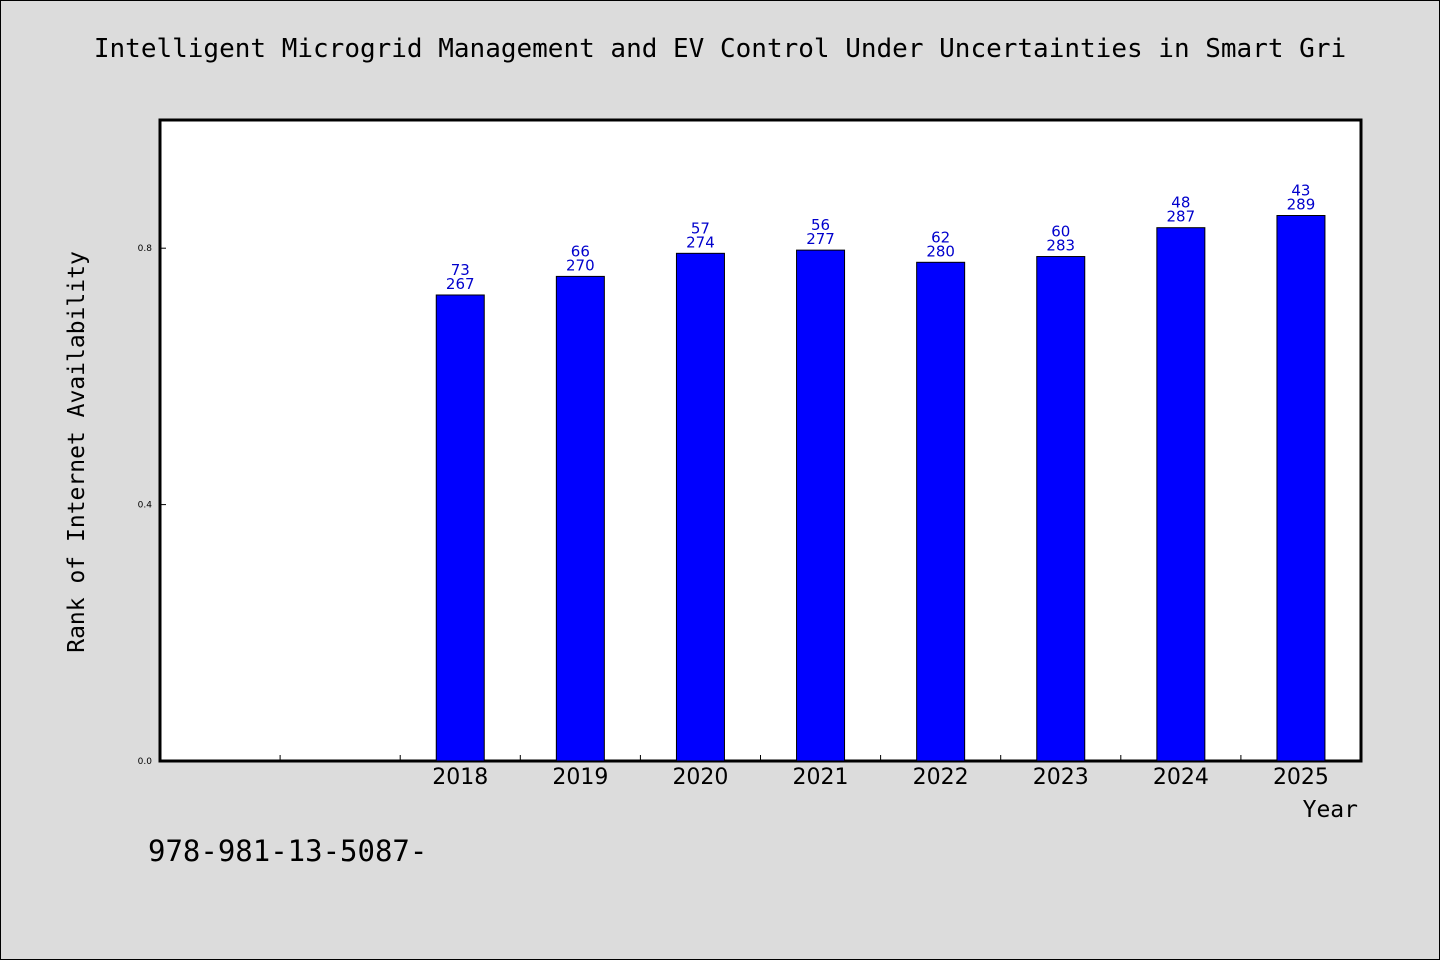  Describe the element at coordinates (460, 270) in the screenshot. I see `rank-label-2018: 73` at that location.